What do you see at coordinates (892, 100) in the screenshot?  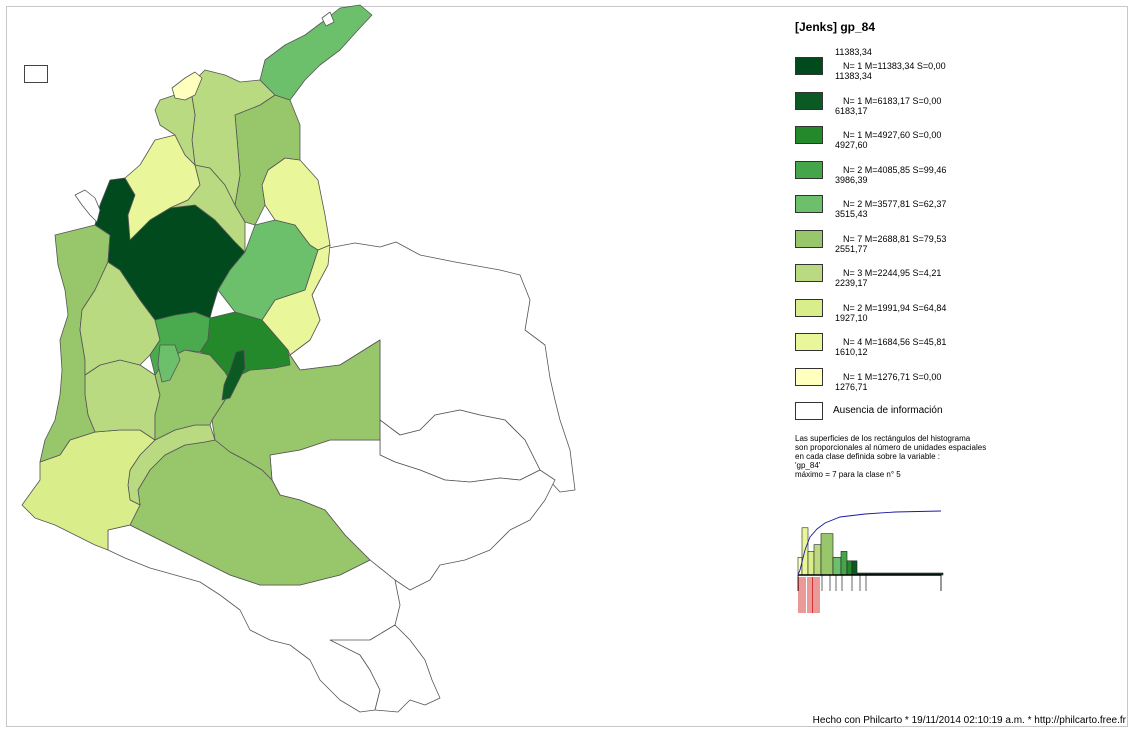 I see `legend-stats: N= 1 M=6183,17 S=0,00` at bounding box center [892, 100].